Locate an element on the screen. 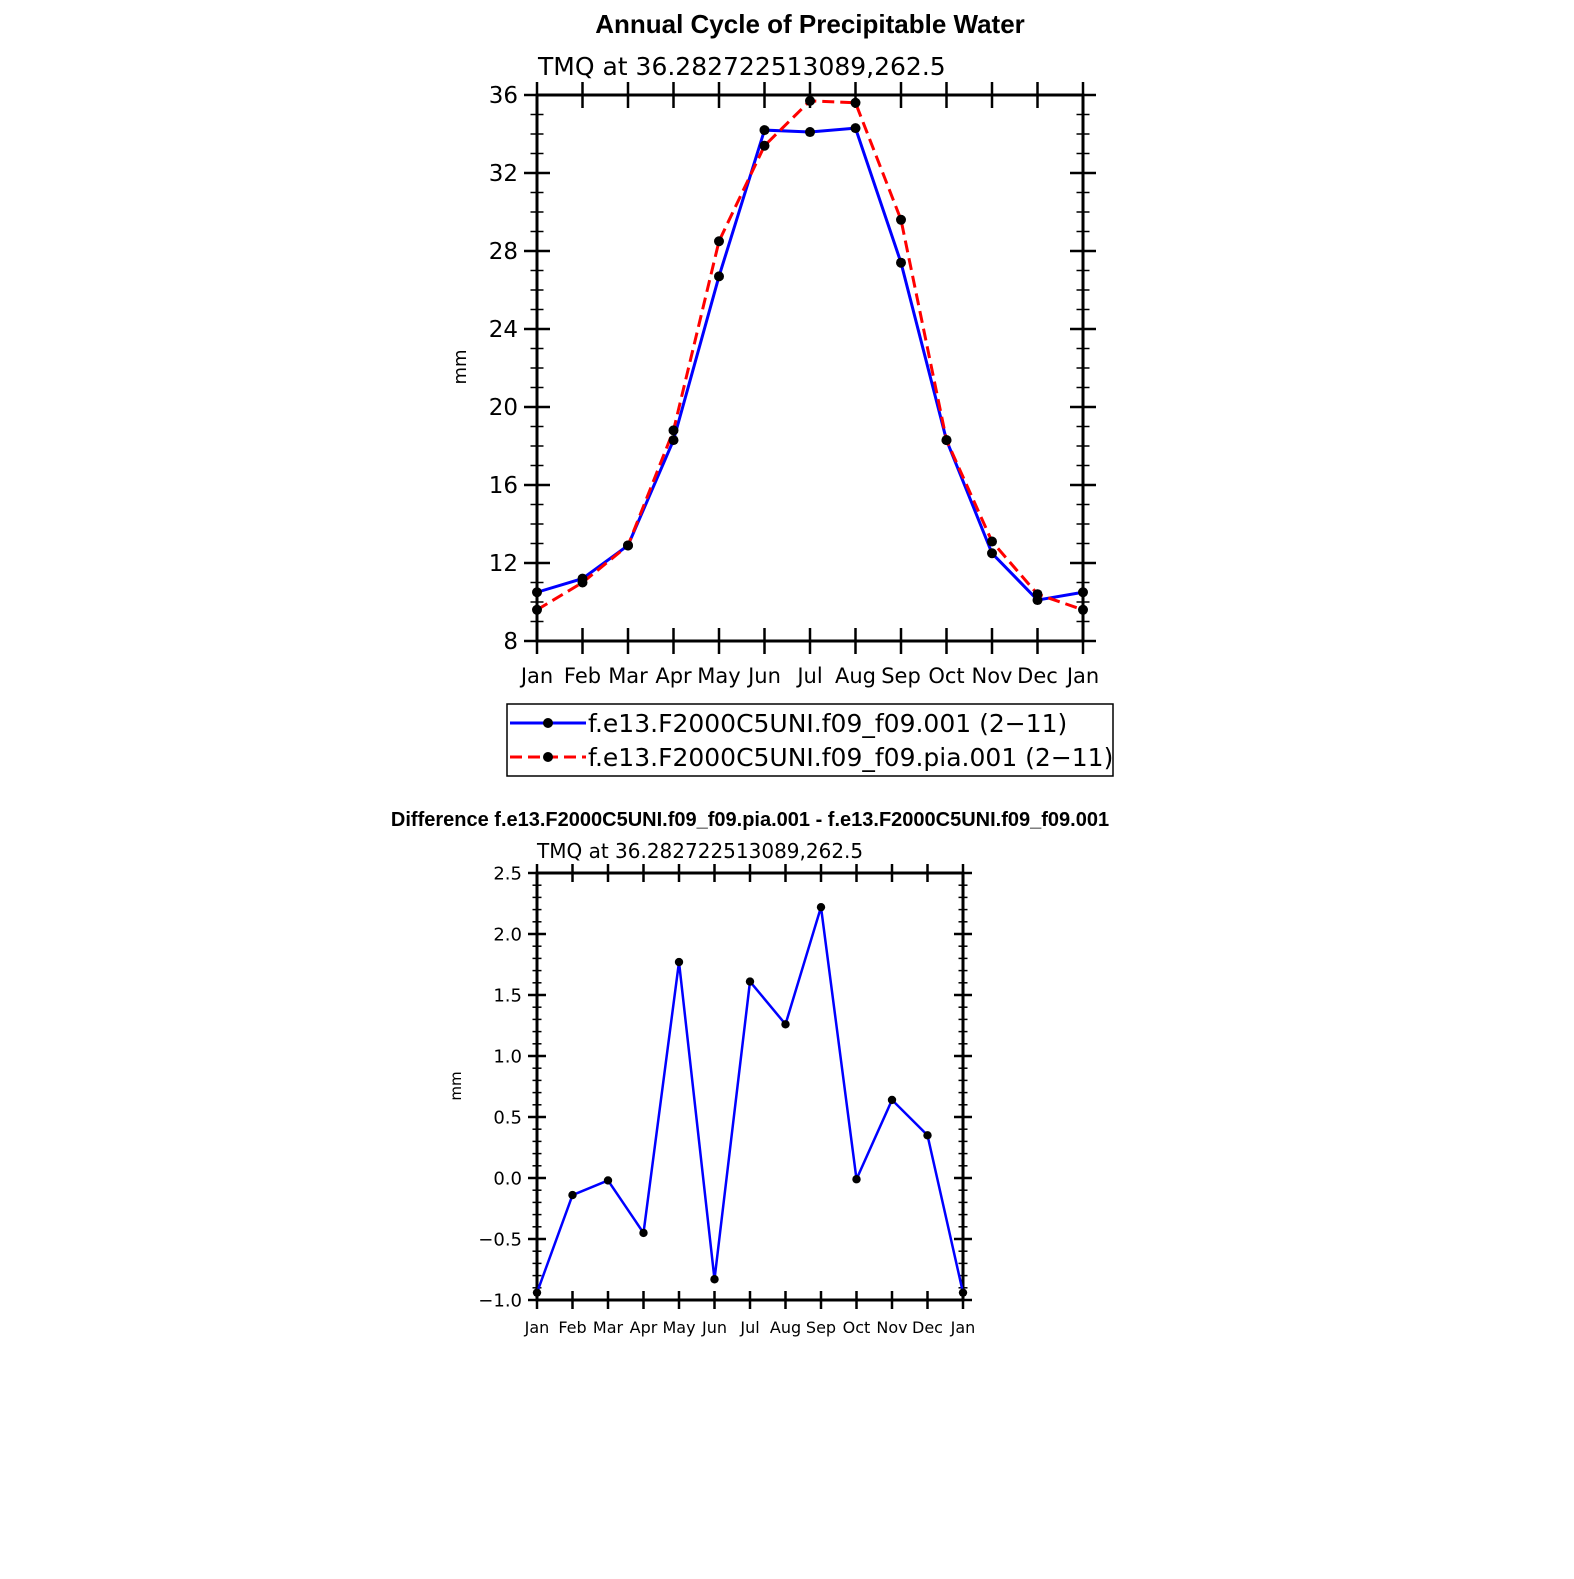 This screenshot has width=1574, height=1579. y-tick-label: 16 is located at coordinates (503, 486).